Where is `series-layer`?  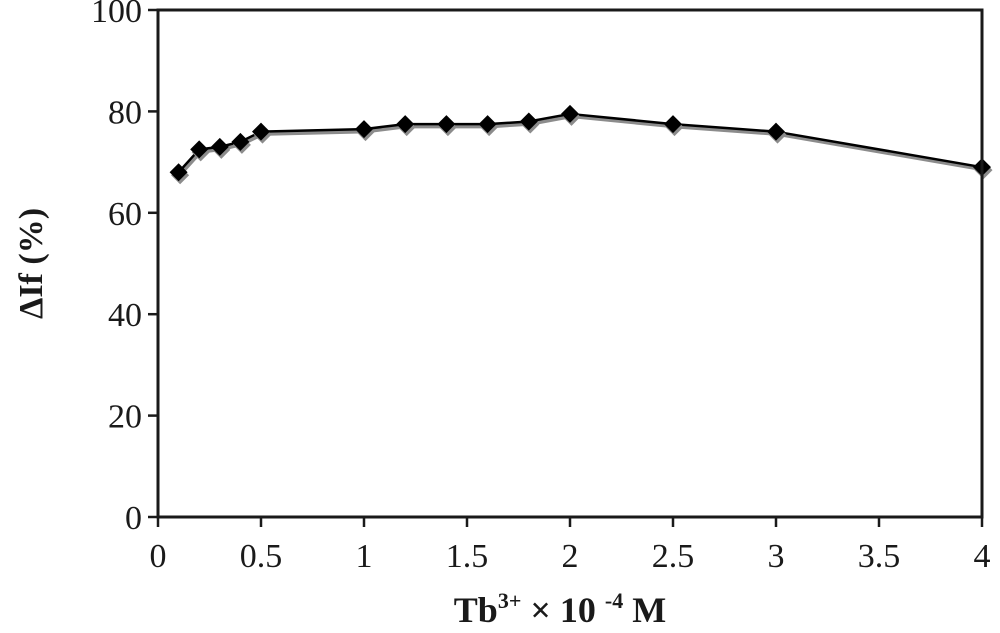
series-layer is located at coordinates (581, 144).